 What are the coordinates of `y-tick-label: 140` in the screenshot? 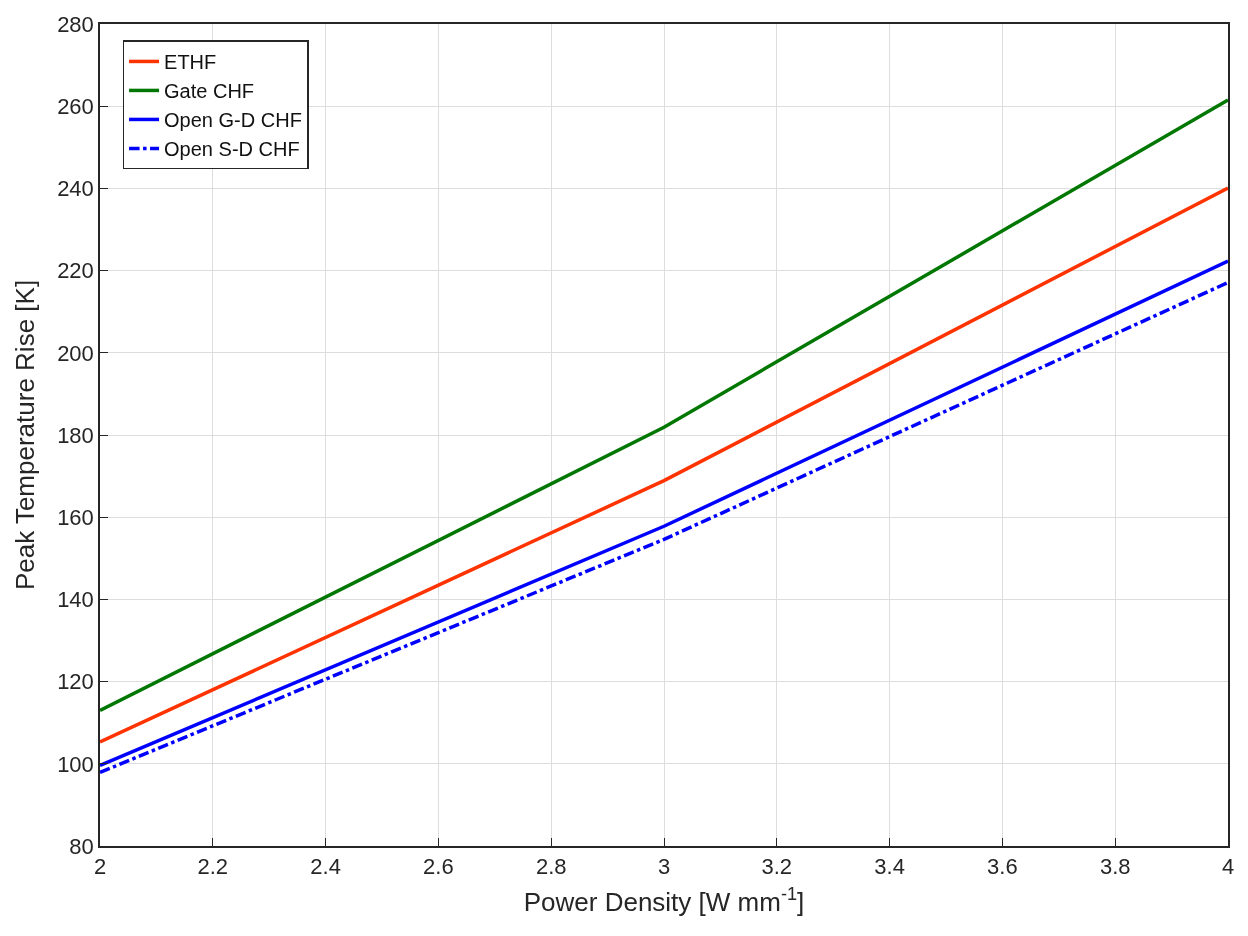 It's located at (75, 600).